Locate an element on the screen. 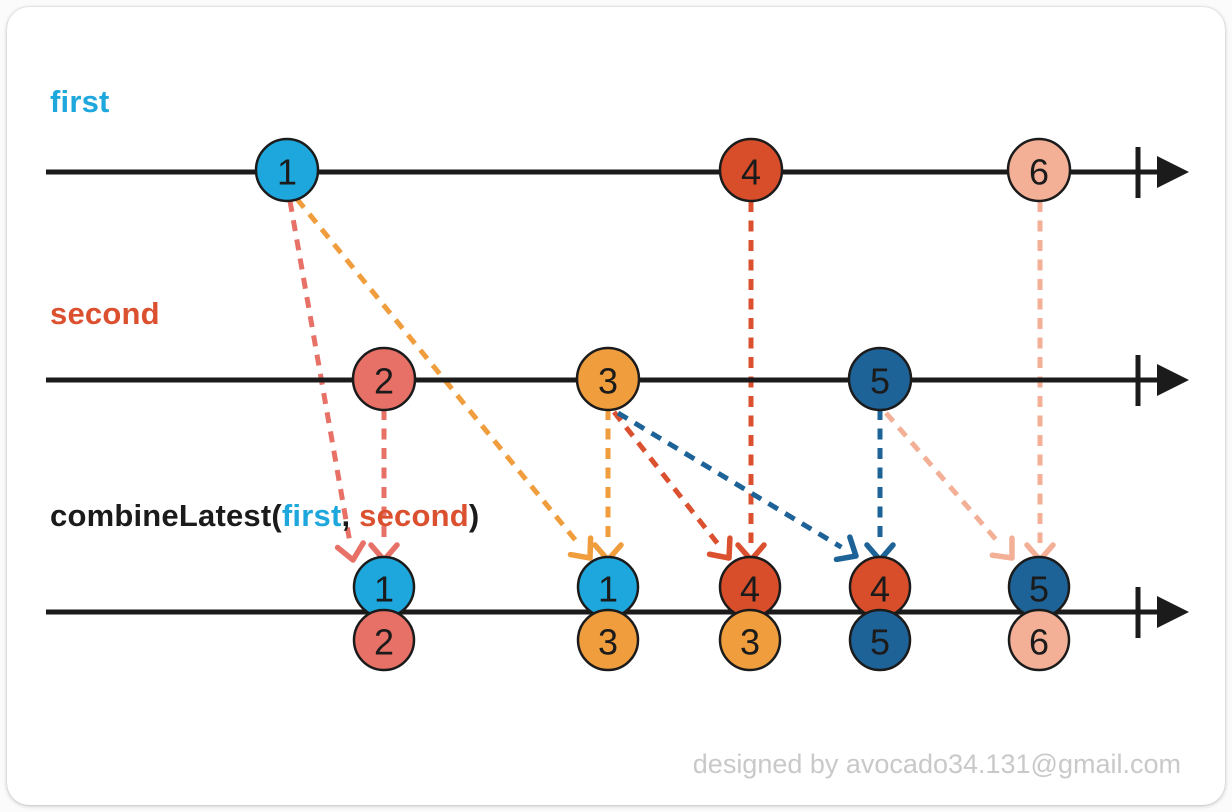 The height and width of the screenshot is (812, 1232). marble-first: 4 is located at coordinates (751, 170).